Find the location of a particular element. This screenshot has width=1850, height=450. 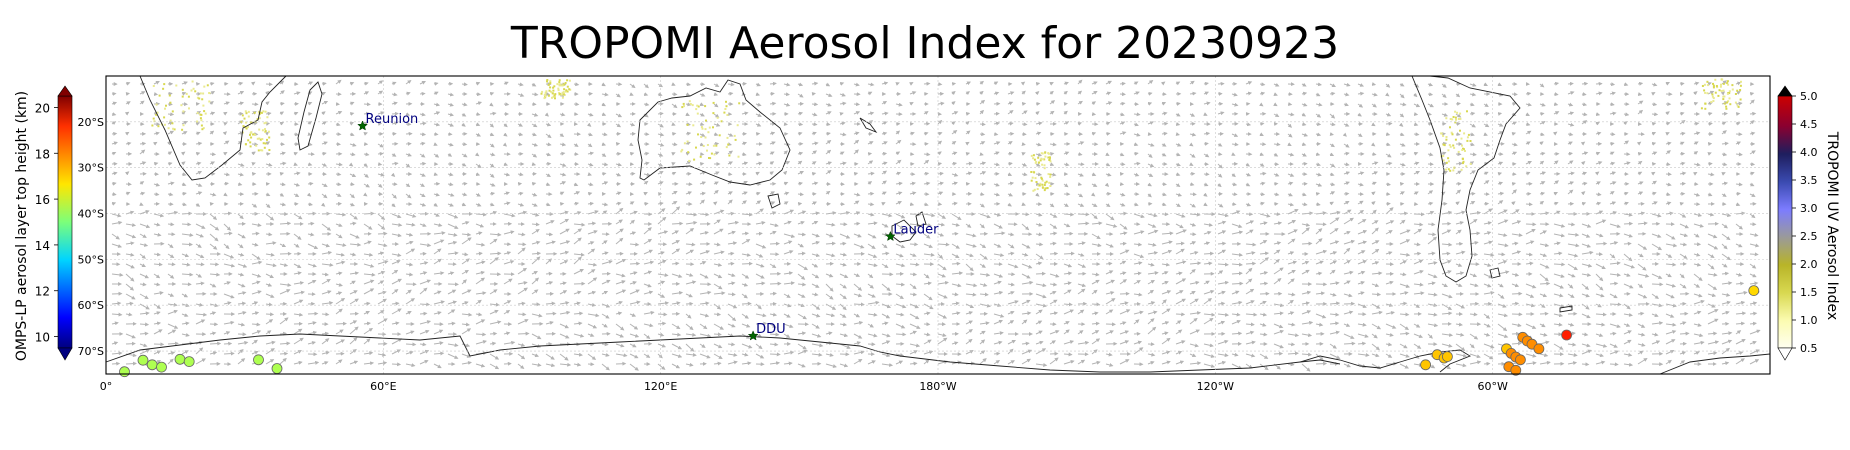

right-colorbar-tick-label: 4.5 is located at coordinates (1809, 124).